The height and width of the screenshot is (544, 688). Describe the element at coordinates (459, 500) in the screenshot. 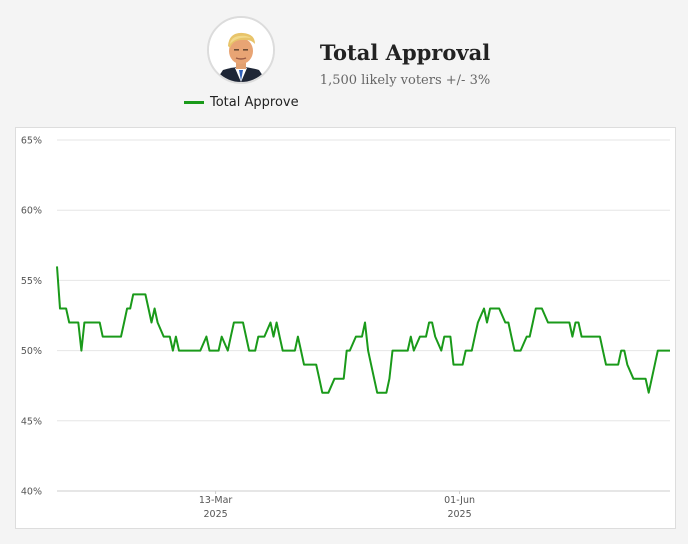

I see `x-tick-label: 01-Jun` at that location.